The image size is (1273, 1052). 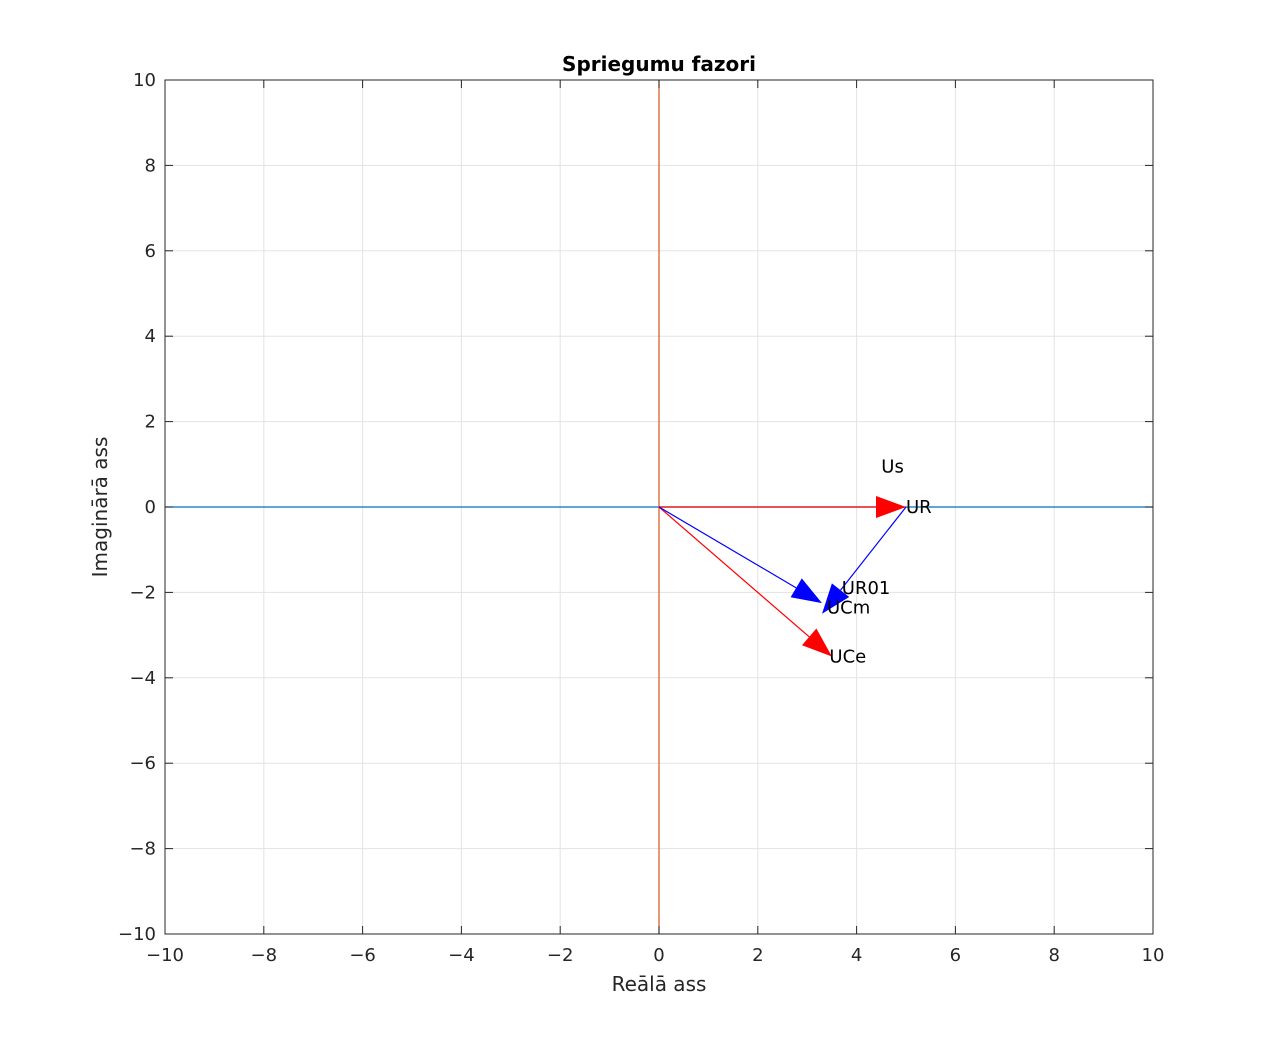 What do you see at coordinates (100, 507) in the screenshot?
I see `y-axis-label: Imaginārā ass` at bounding box center [100, 507].